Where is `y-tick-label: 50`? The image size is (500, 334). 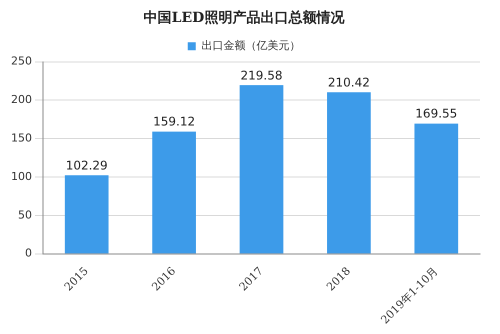 y-tick-label: 50 is located at coordinates (25, 215).